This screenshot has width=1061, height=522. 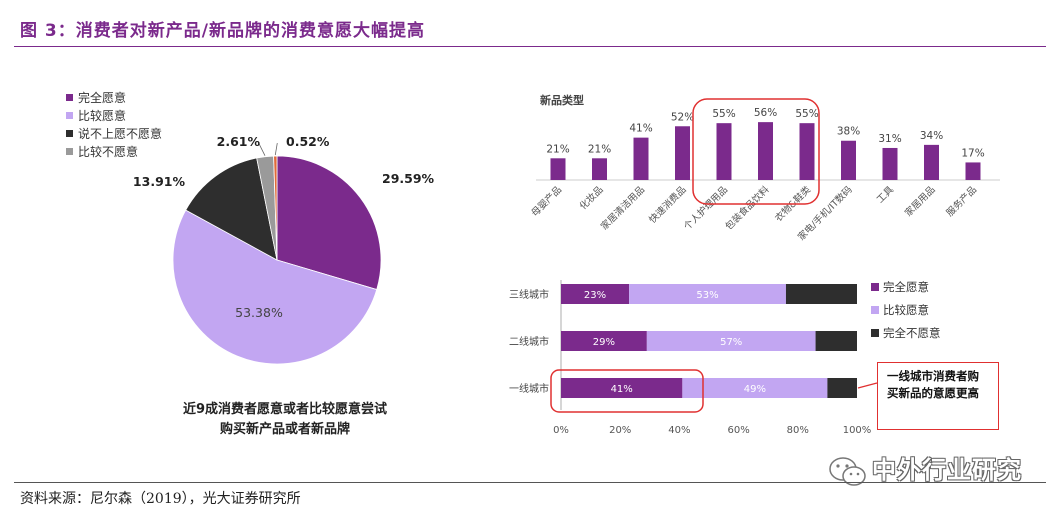 I want to click on pie-legend-label: 完全愿意, so click(x=102, y=97).